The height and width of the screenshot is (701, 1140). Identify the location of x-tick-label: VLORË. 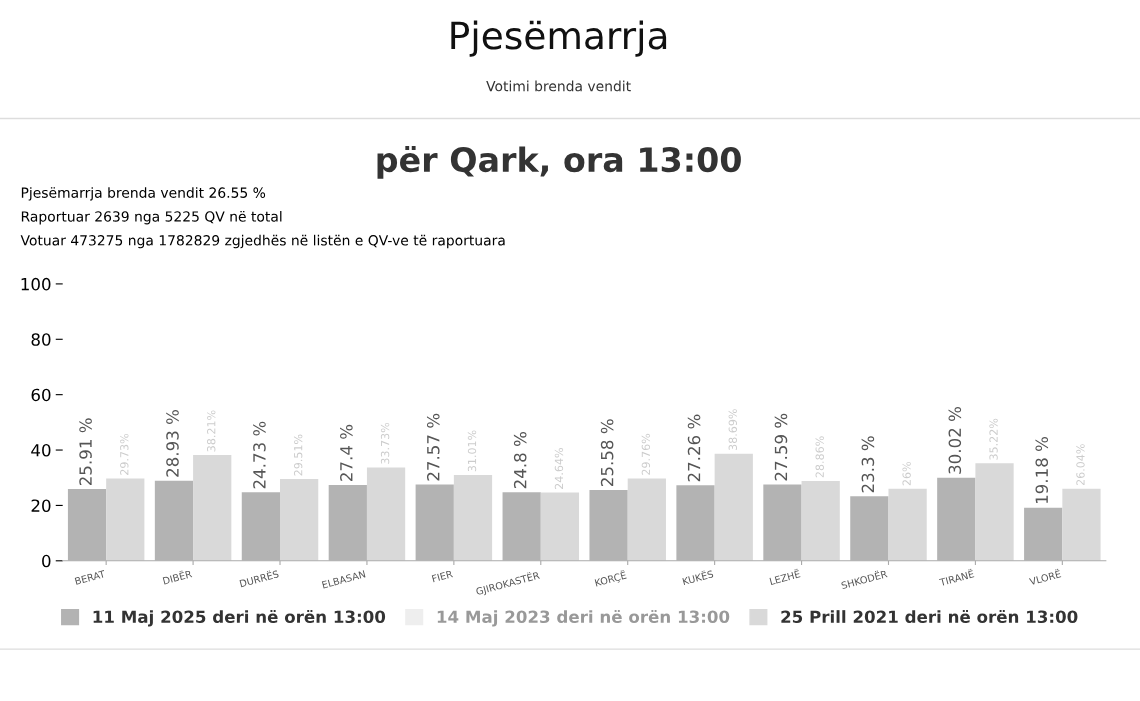
(1045, 577).